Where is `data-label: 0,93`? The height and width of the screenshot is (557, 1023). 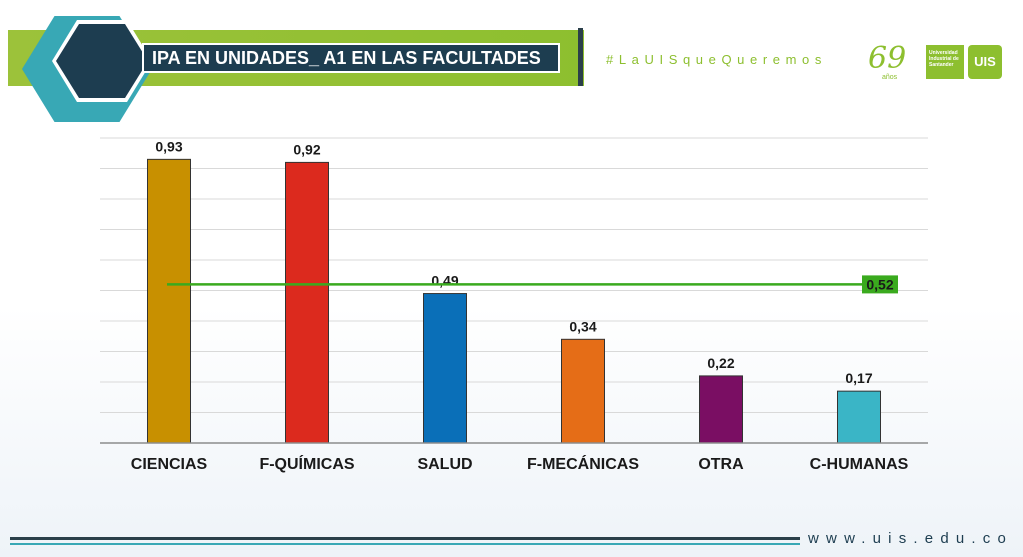 data-label: 0,93 is located at coordinates (168, 146).